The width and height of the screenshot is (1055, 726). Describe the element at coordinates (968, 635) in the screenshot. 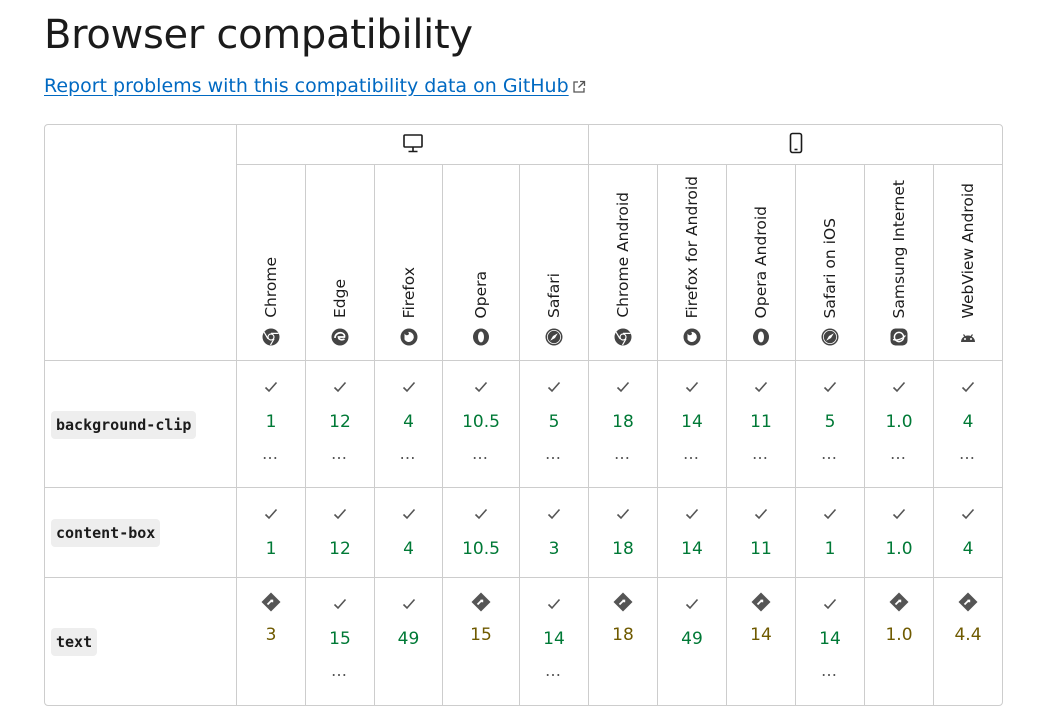

I see `version-added: 4.4` at that location.